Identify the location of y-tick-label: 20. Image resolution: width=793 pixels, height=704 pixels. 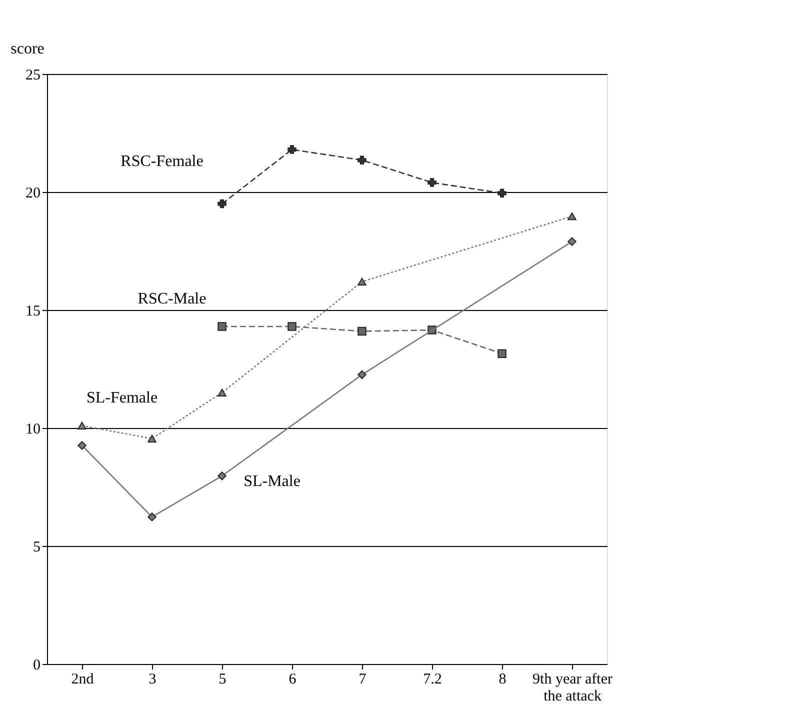
(33, 194).